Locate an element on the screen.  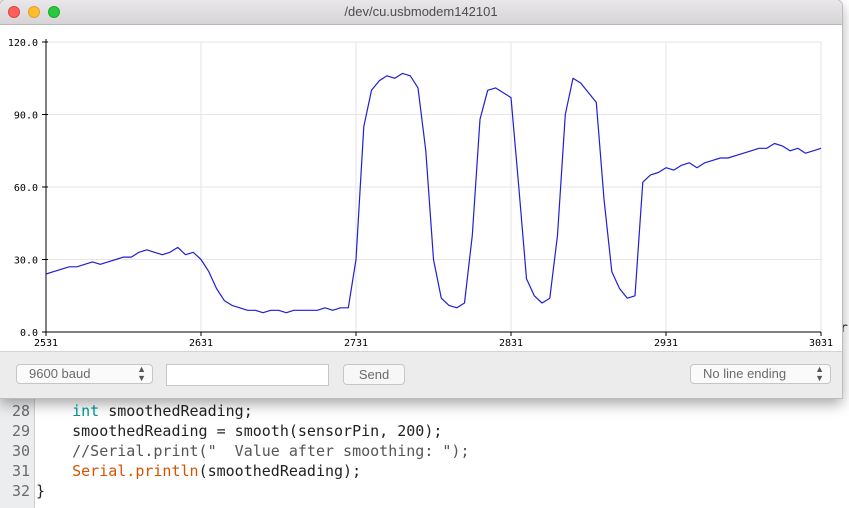
line-ending-value: No line ending is located at coordinates (745, 373).